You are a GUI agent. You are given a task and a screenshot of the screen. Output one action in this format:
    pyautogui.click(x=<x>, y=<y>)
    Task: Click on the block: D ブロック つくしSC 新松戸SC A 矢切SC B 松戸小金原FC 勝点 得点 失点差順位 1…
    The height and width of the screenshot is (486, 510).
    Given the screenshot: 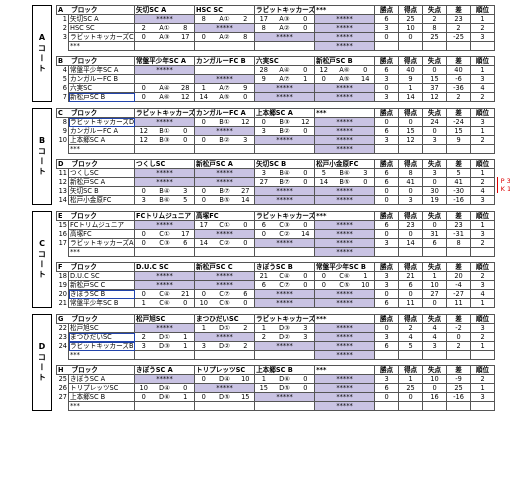 What is the action you would take?
    pyautogui.click(x=282, y=182)
    